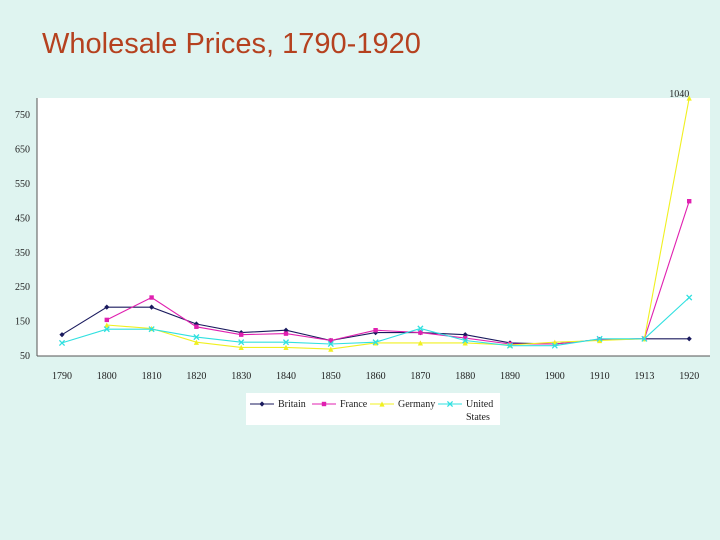 Image resolution: width=720 pixels, height=540 pixels. What do you see at coordinates (231, 44) in the screenshot?
I see `slide-title: Wholesale Prices, 1790-1920` at bounding box center [231, 44].